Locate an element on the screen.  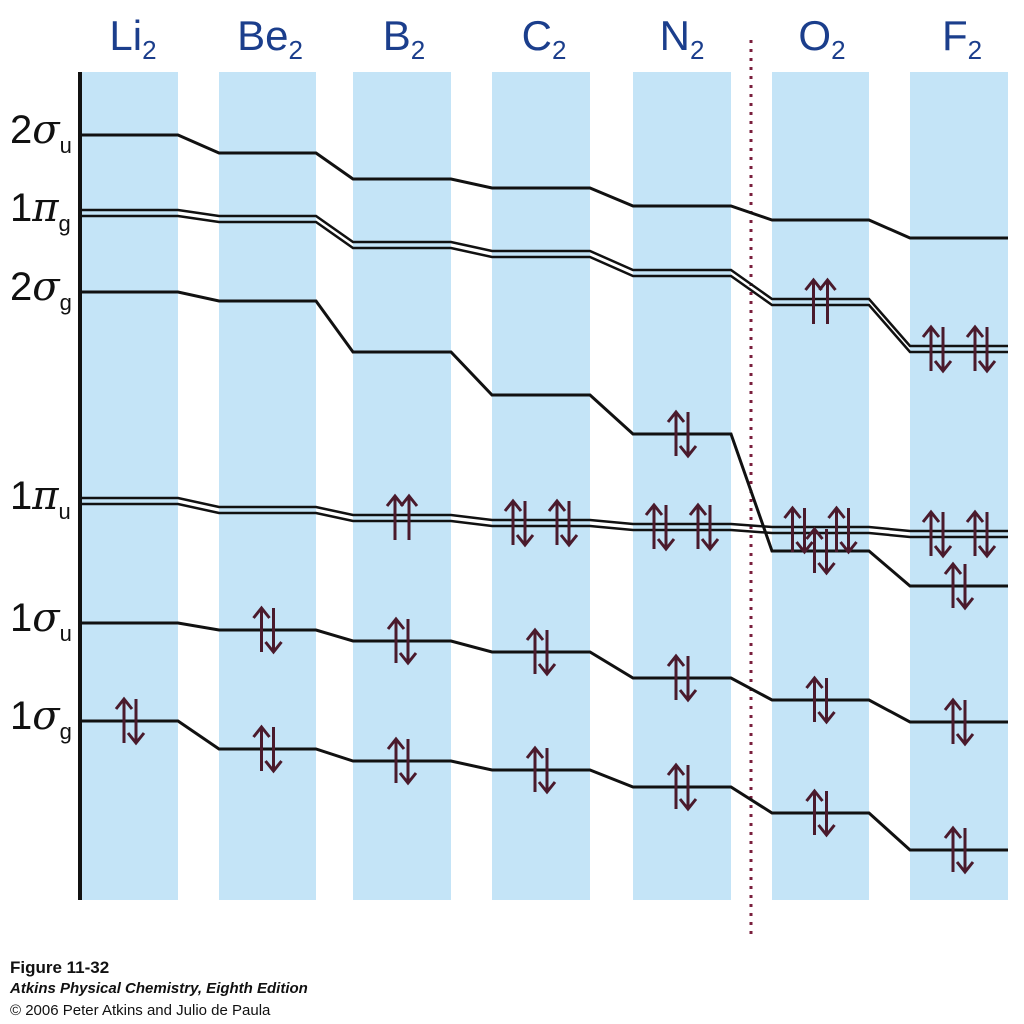
orbital-label: 1πg is located at coordinates (40, 210).